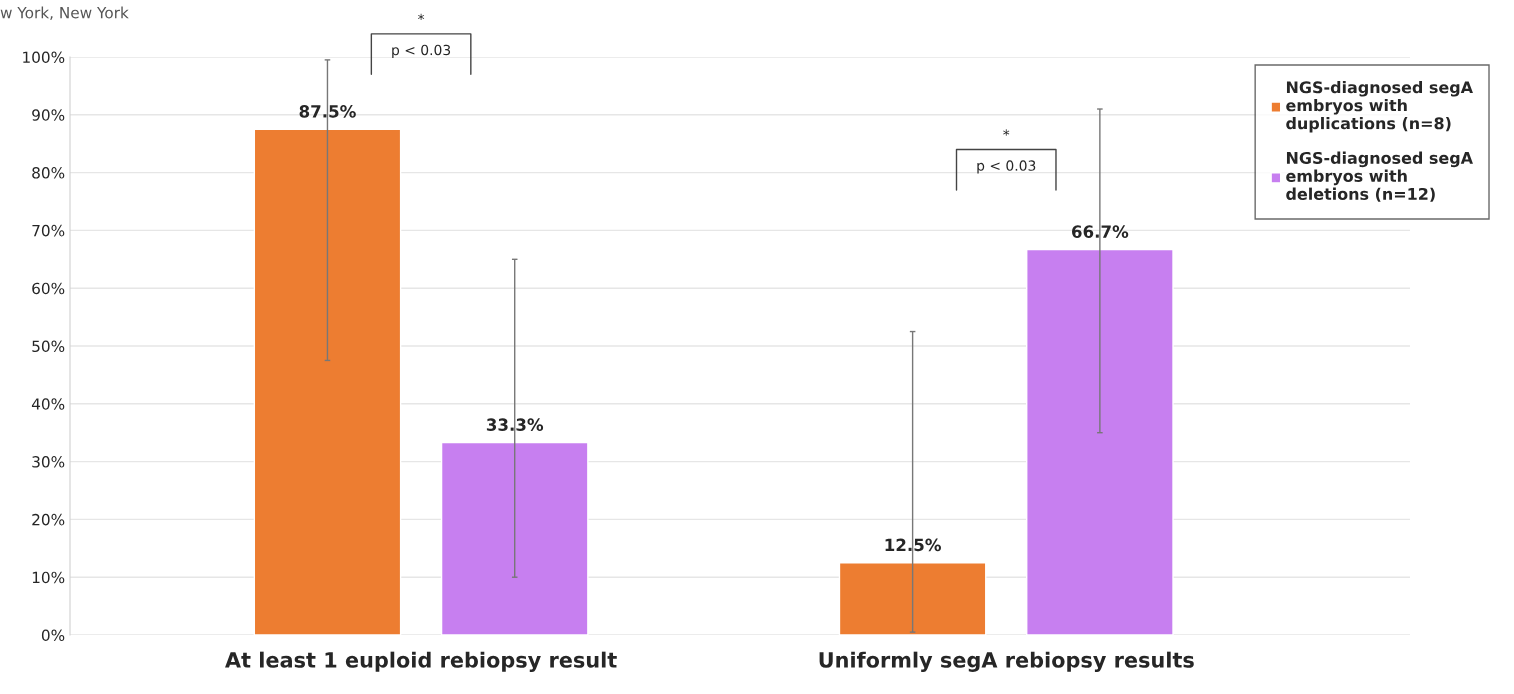 The height and width of the screenshot is (694, 1514). What do you see at coordinates (48, 577) in the screenshot?
I see `y-tick-label: 10%` at bounding box center [48, 577].